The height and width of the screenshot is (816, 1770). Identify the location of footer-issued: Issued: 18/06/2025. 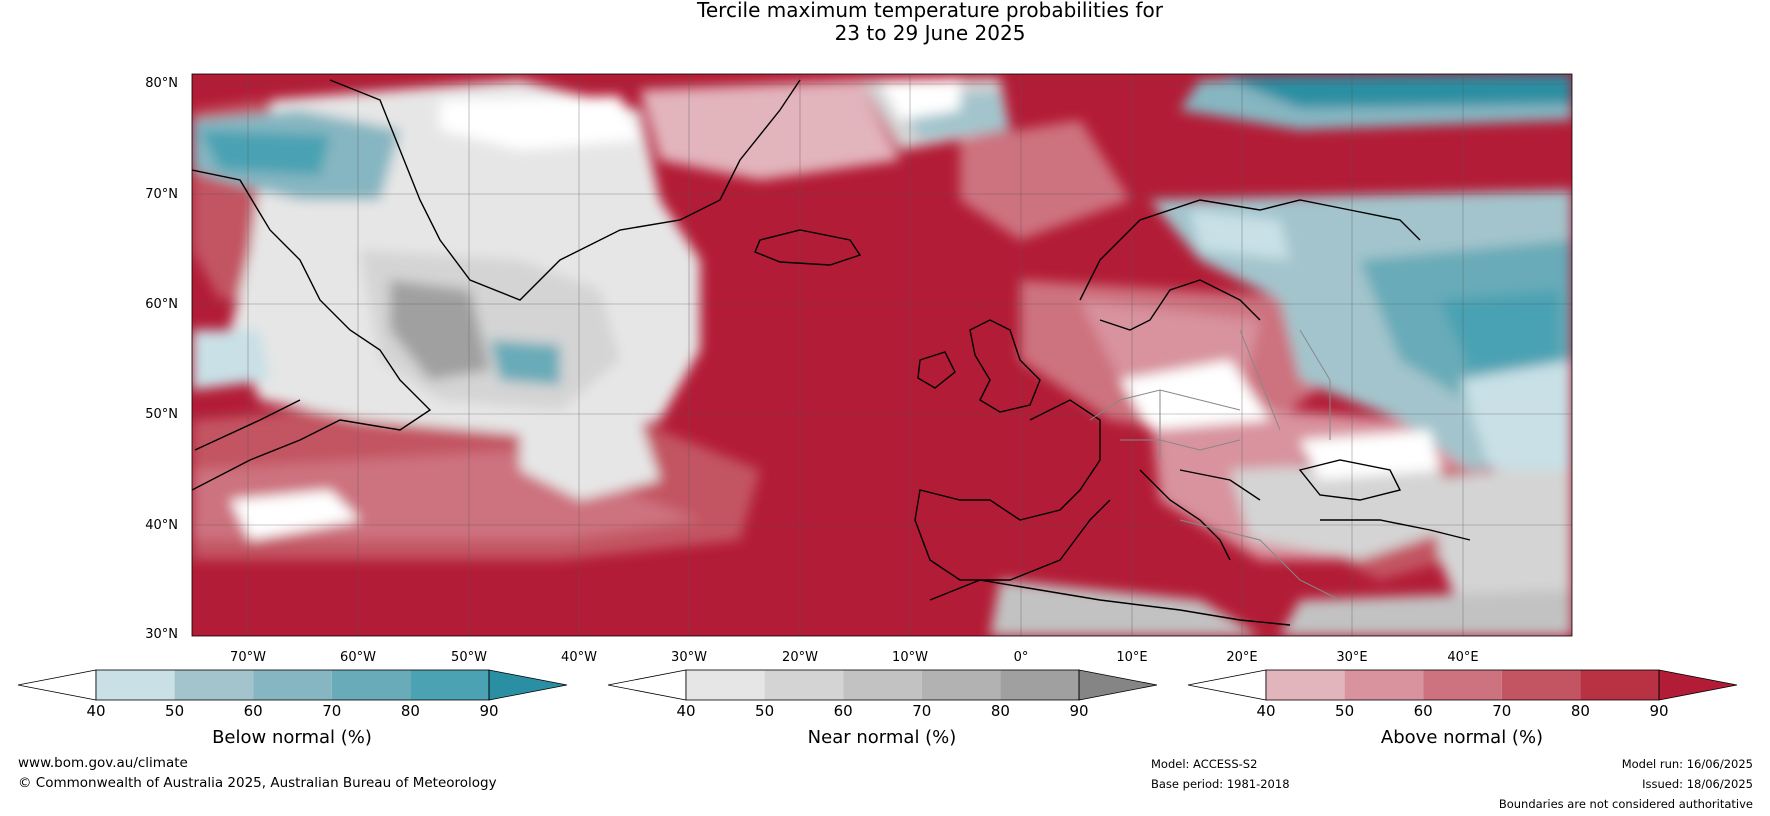
(1697, 784).